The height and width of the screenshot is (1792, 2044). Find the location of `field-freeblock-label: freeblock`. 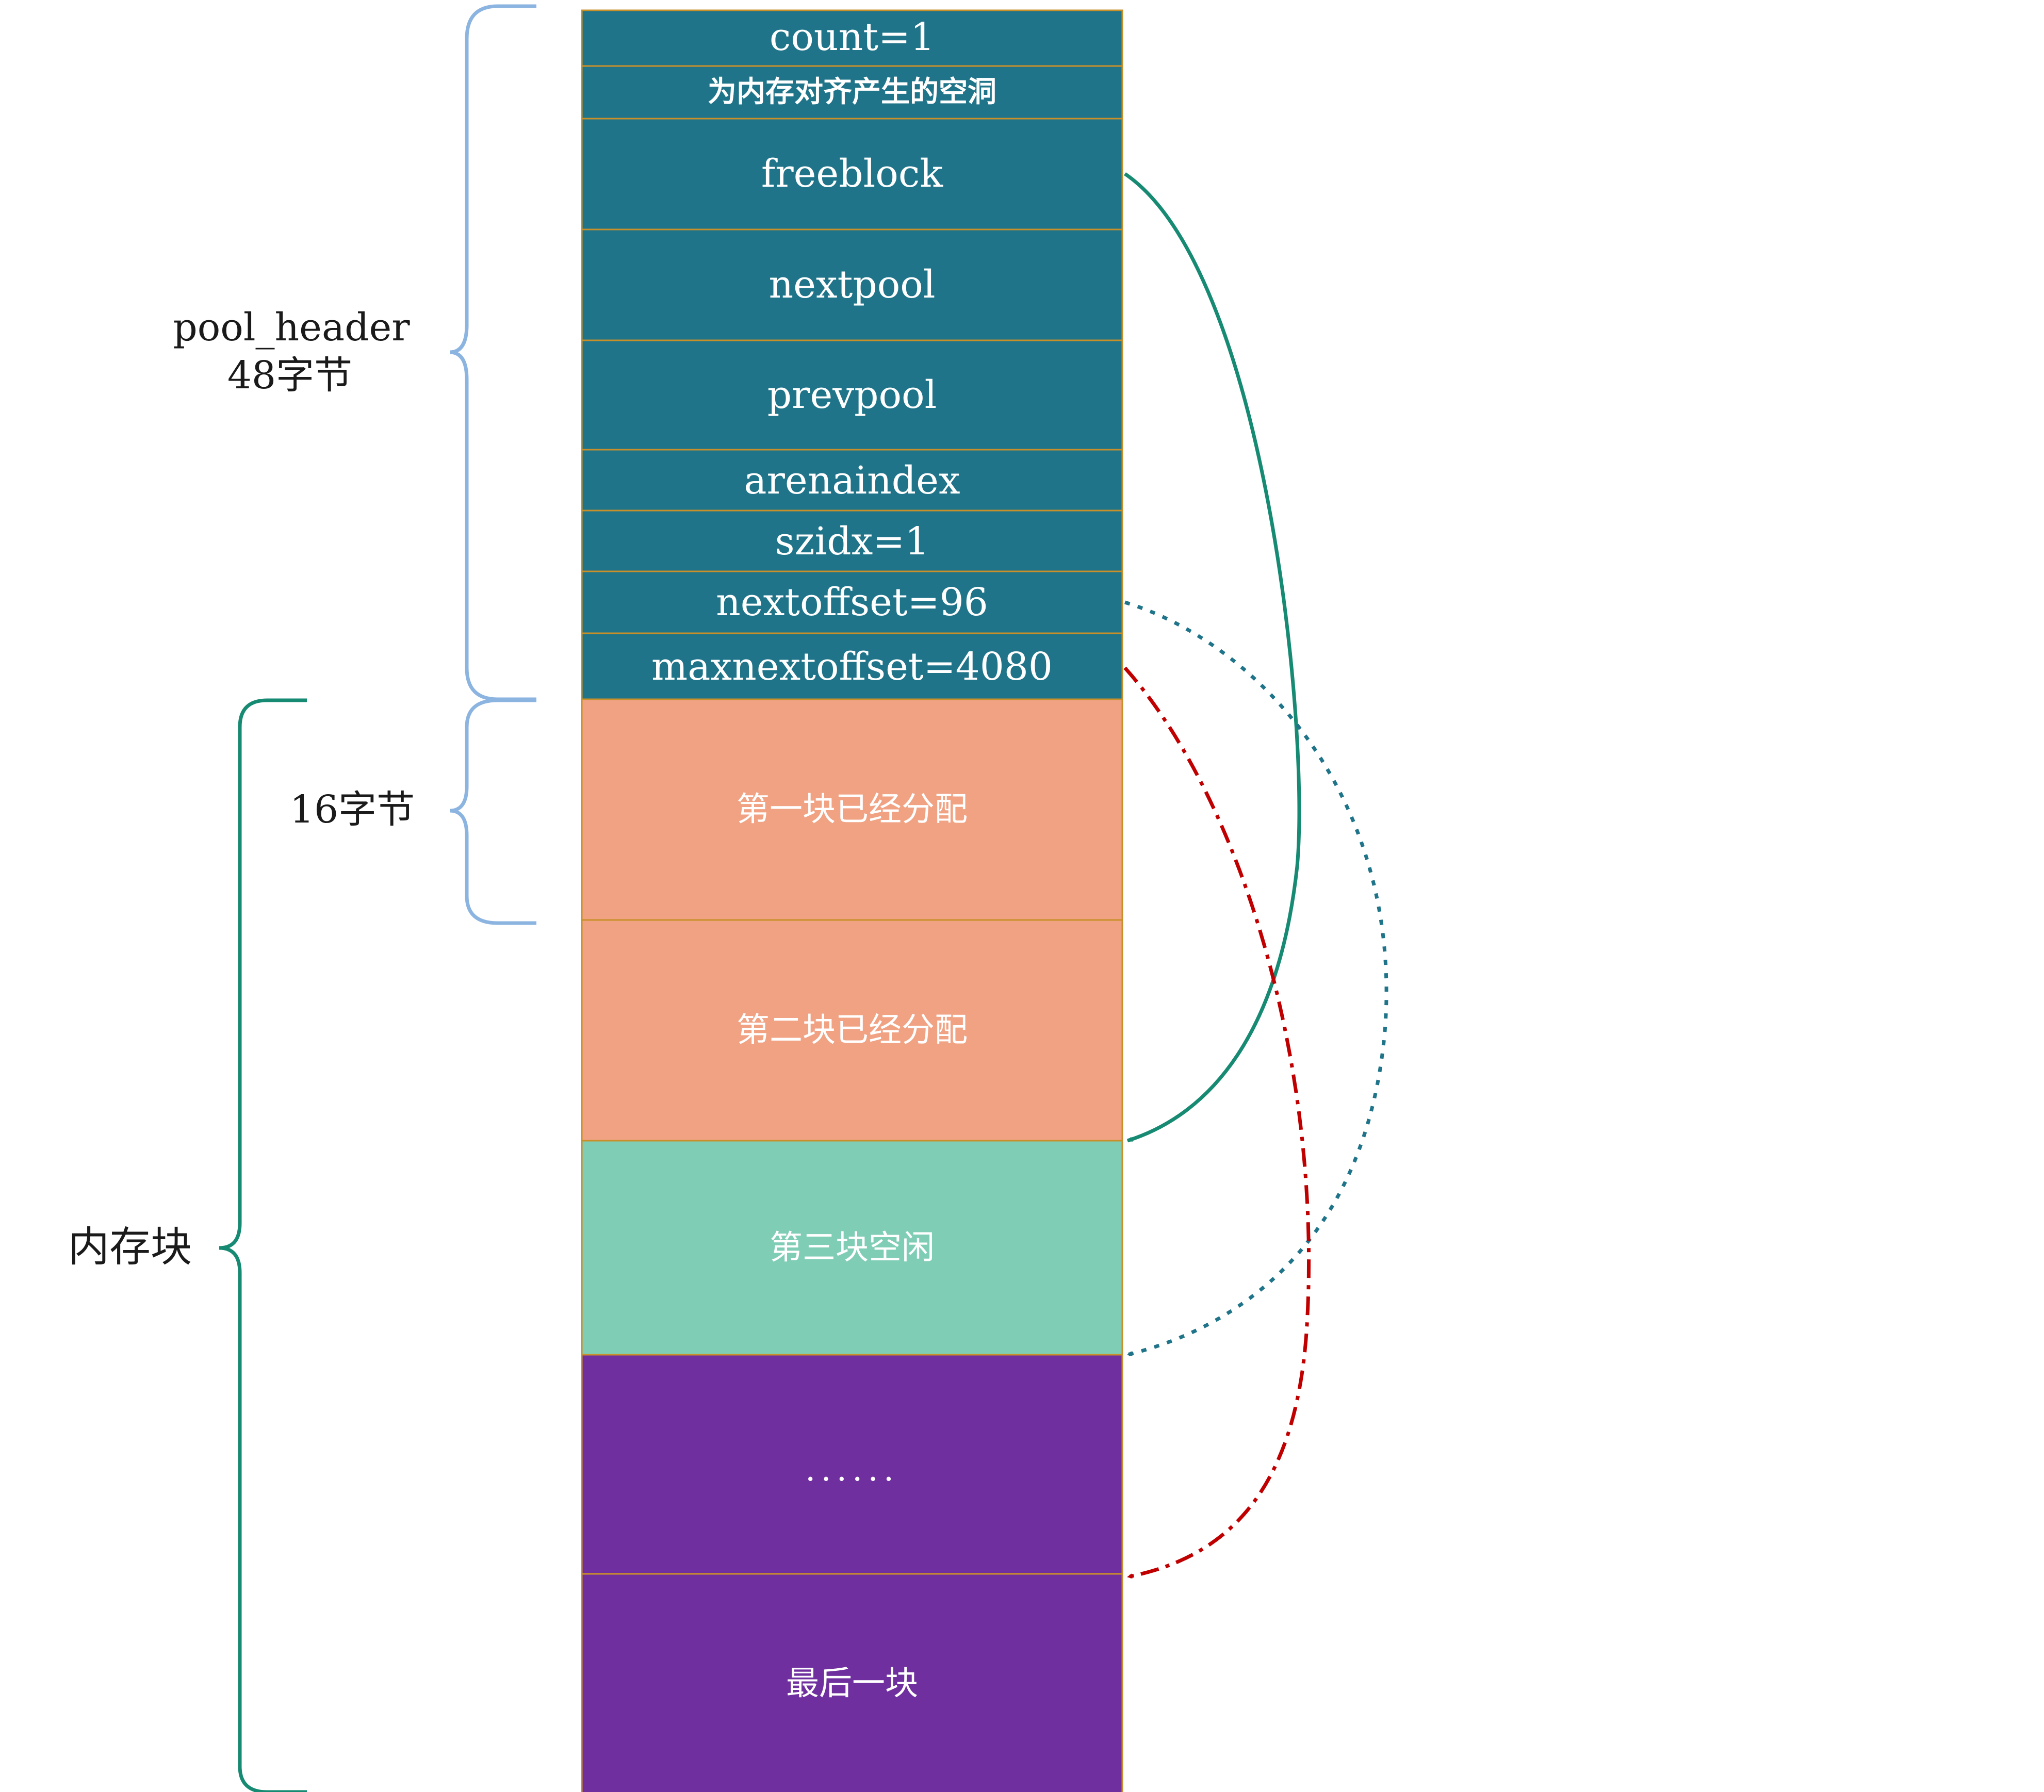

field-freeblock-label: freeblock is located at coordinates (852, 174).